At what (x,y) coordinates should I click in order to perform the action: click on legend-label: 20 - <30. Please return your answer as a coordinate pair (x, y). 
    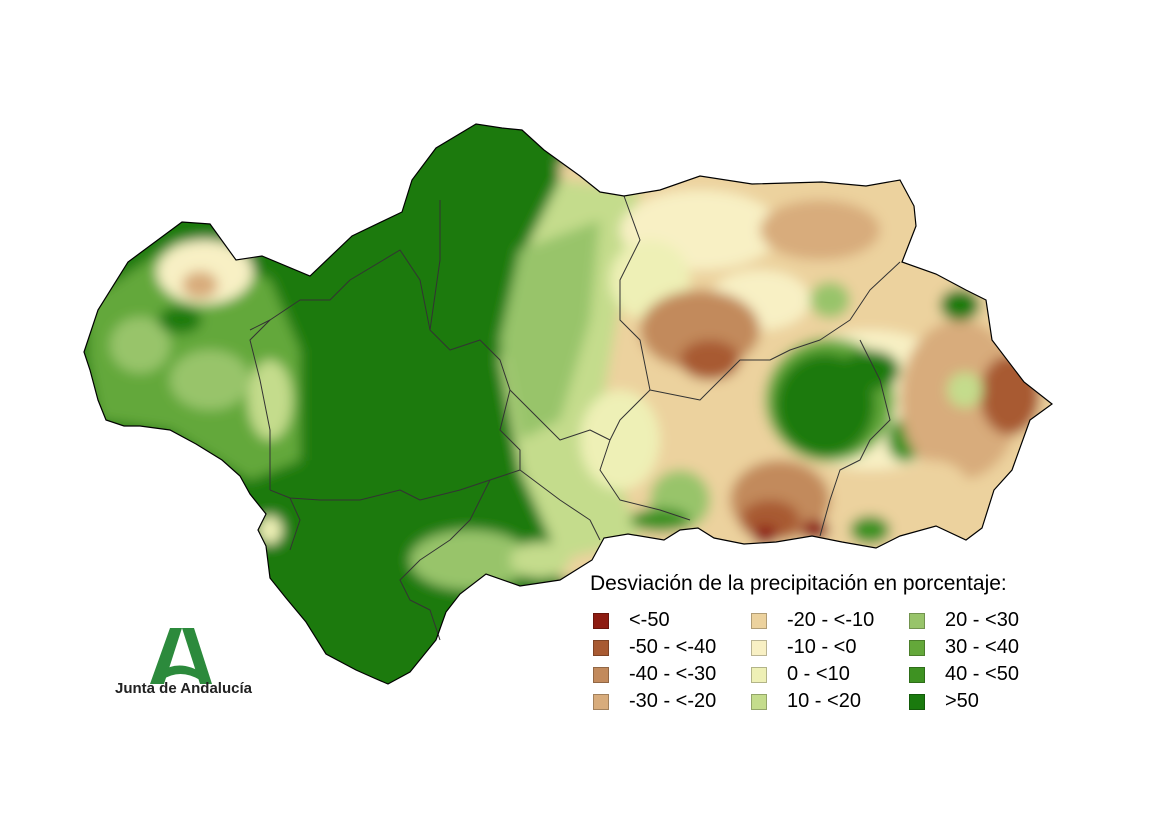
    Looking at the image, I should click on (982, 620).